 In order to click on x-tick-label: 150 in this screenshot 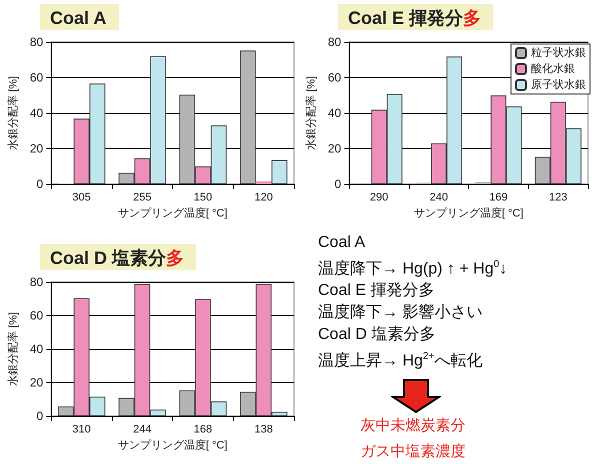, I will do `click(203, 198)`.